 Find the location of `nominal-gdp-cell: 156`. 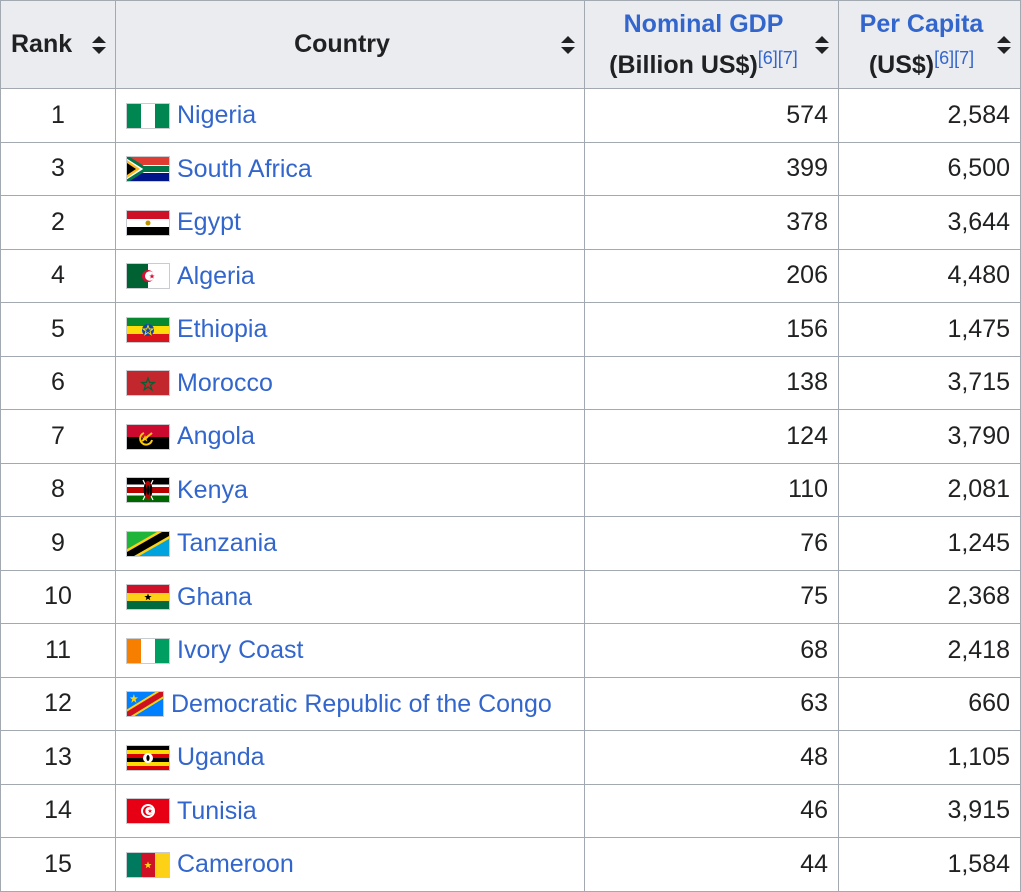

nominal-gdp-cell: 156 is located at coordinates (711, 329).